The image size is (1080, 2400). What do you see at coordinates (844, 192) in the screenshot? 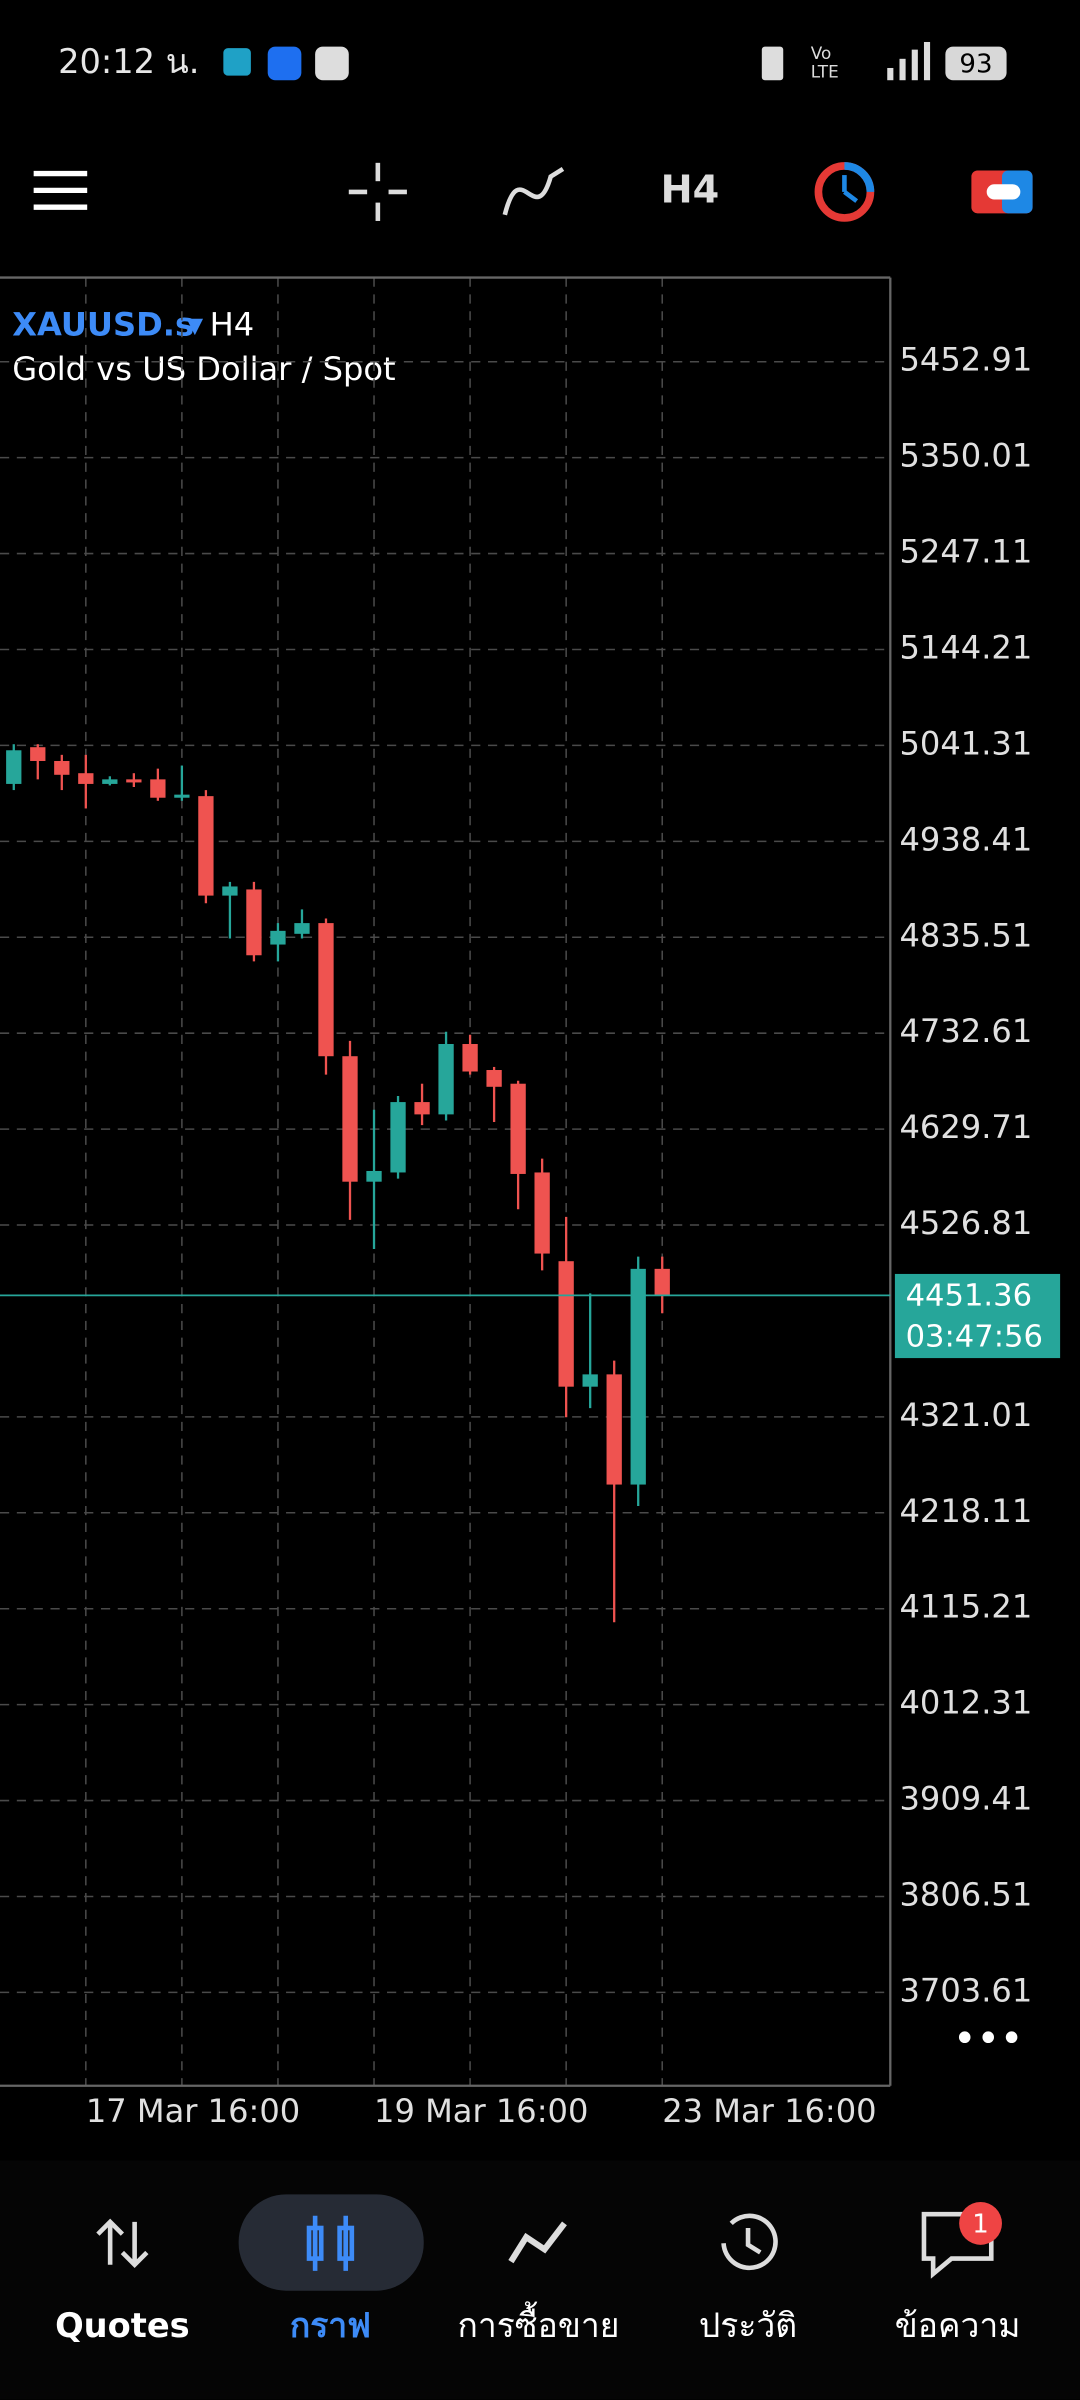
I see `trade-button` at bounding box center [844, 192].